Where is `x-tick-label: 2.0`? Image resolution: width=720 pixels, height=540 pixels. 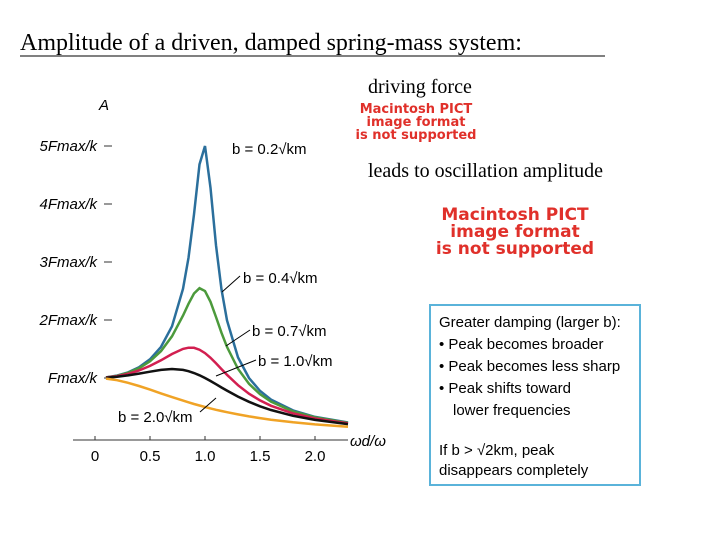 x-tick-label: 2.0 is located at coordinates (315, 456).